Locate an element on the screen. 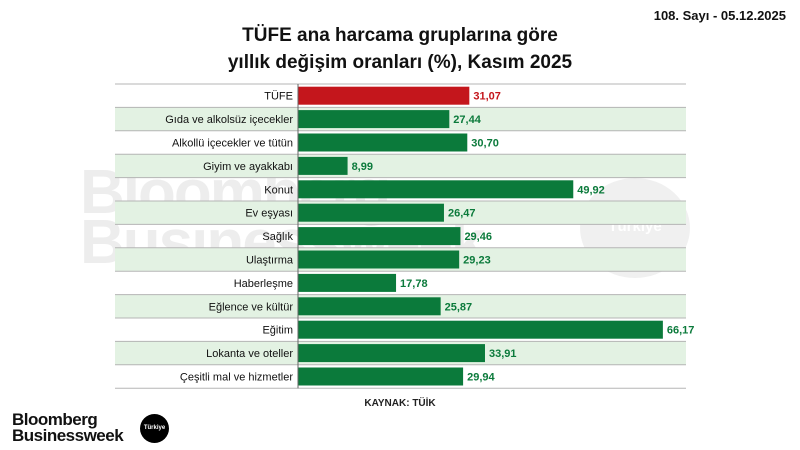 This screenshot has width=800, height=450. brand-badge: Türkiye is located at coordinates (154, 428).